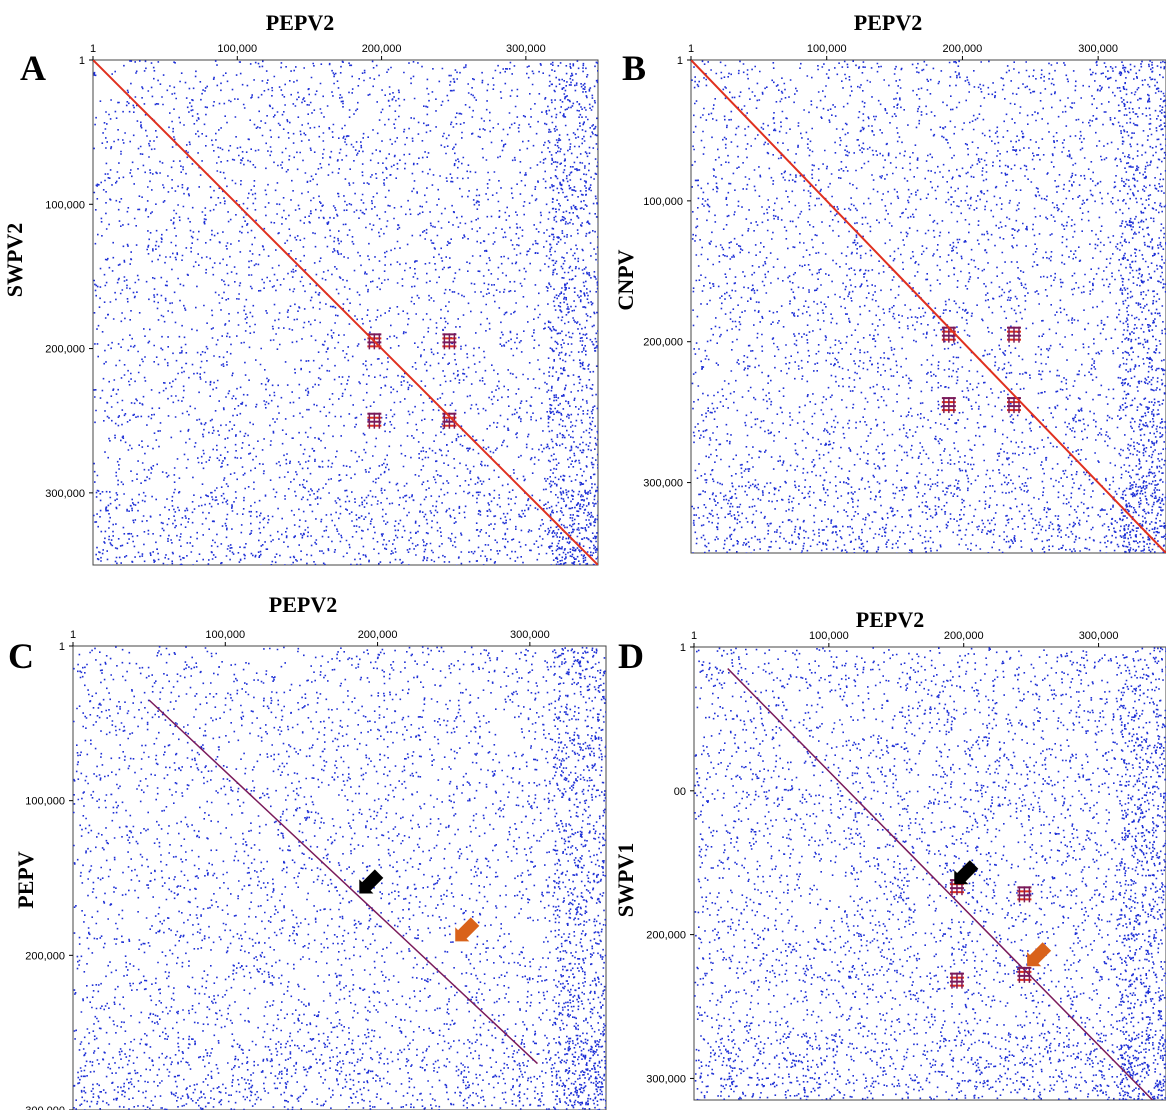  I want to click on y-axis-title: PEPV, so click(25, 880).